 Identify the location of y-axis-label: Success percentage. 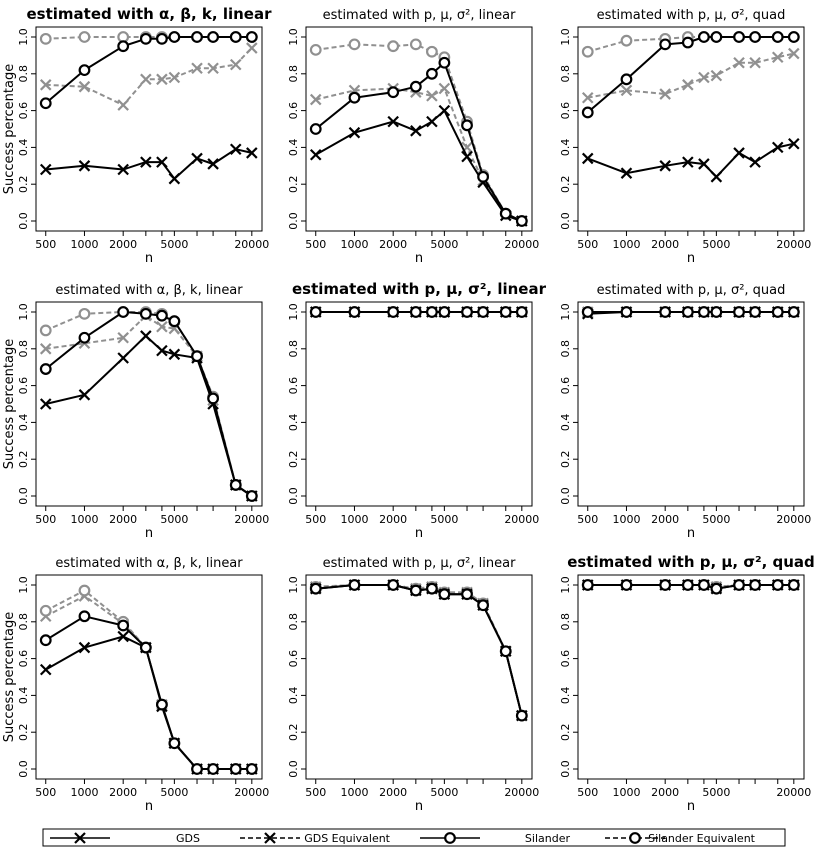
(9, 677).